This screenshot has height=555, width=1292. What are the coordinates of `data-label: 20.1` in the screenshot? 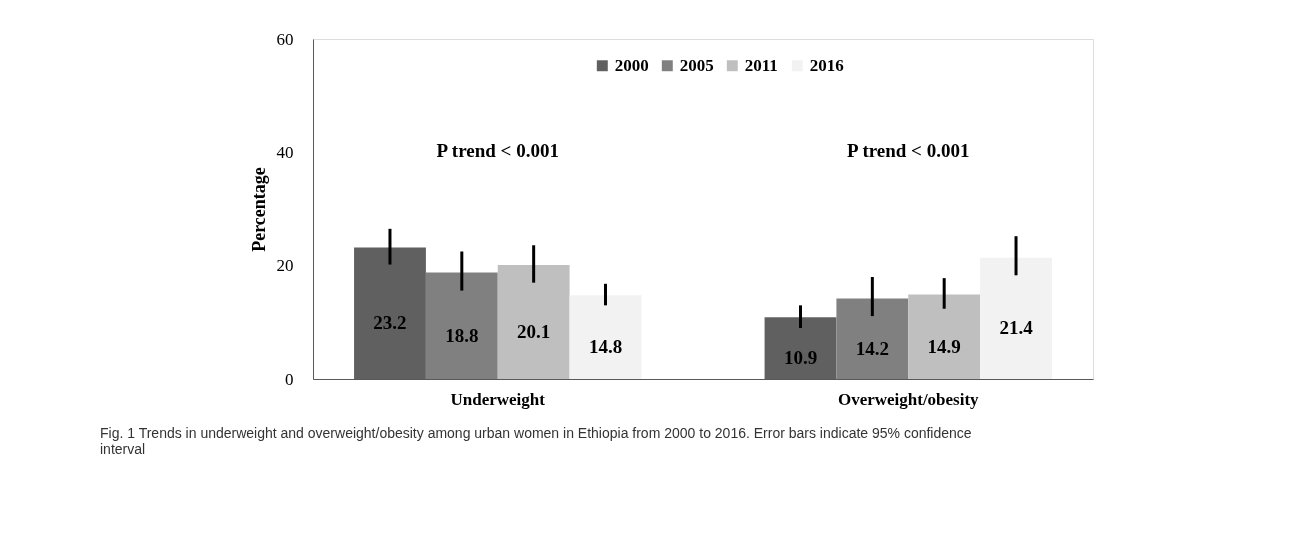 It's located at (534, 332).